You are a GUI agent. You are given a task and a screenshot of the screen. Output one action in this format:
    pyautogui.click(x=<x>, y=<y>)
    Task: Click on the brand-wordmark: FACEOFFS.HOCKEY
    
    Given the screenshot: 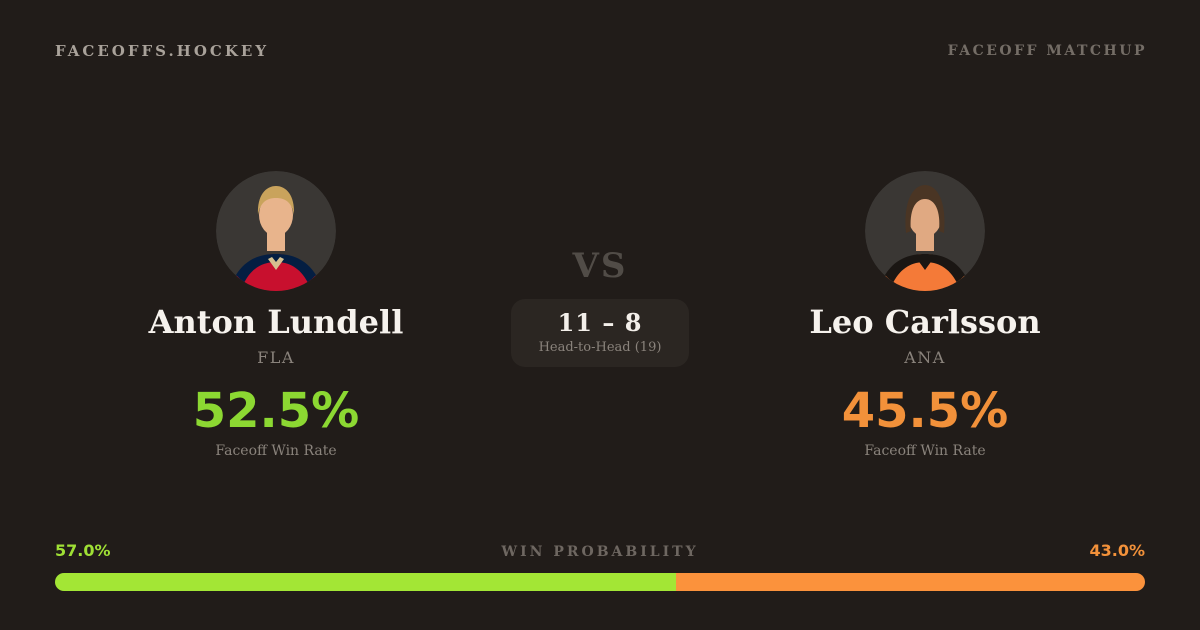 What is the action you would take?
    pyautogui.click(x=162, y=51)
    